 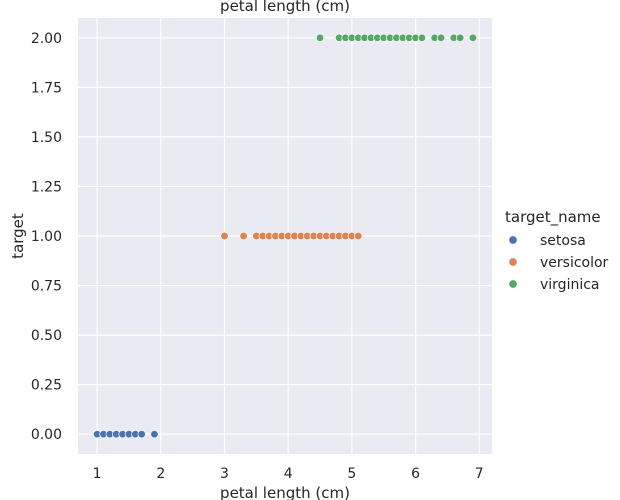 I want to click on legend-title: target_name, so click(x=553, y=217).